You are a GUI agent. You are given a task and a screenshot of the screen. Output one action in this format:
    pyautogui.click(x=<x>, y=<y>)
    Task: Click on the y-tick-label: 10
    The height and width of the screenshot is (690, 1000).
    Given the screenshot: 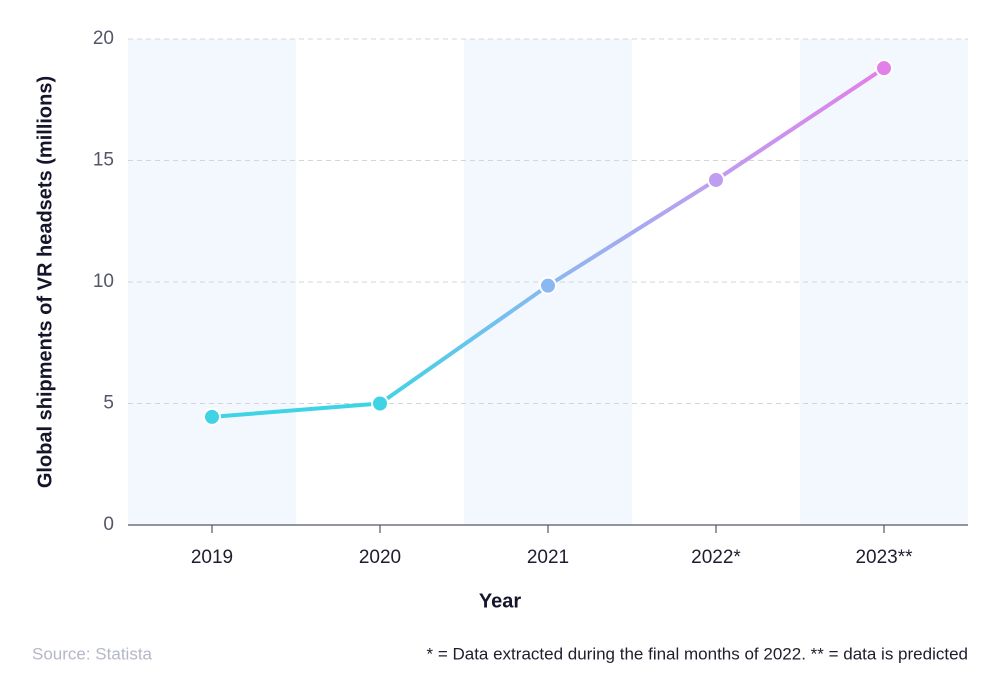 What is the action you would take?
    pyautogui.click(x=103, y=281)
    